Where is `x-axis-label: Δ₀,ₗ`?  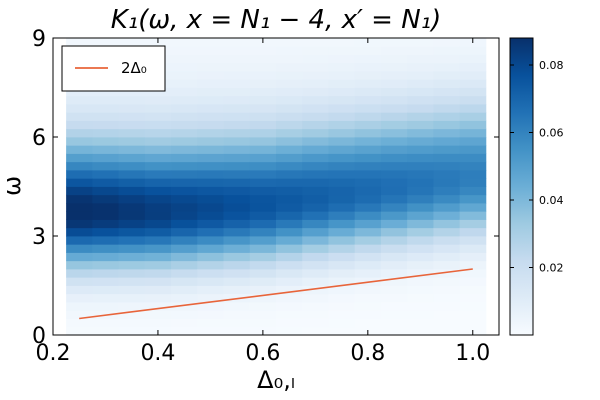 x-axis-label: Δ₀,ₗ is located at coordinates (276, 380).